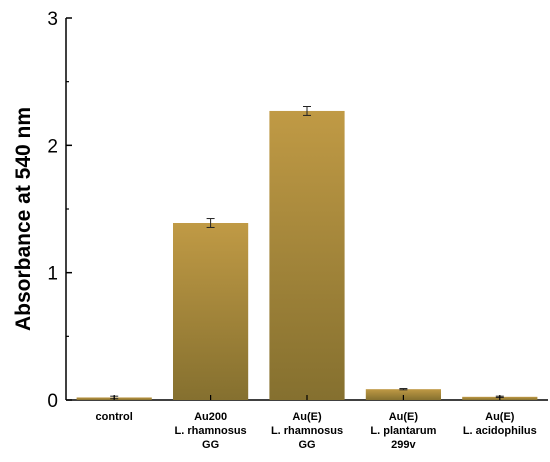  Describe the element at coordinates (403, 445) in the screenshot. I see `x-category-label: 299v` at that location.